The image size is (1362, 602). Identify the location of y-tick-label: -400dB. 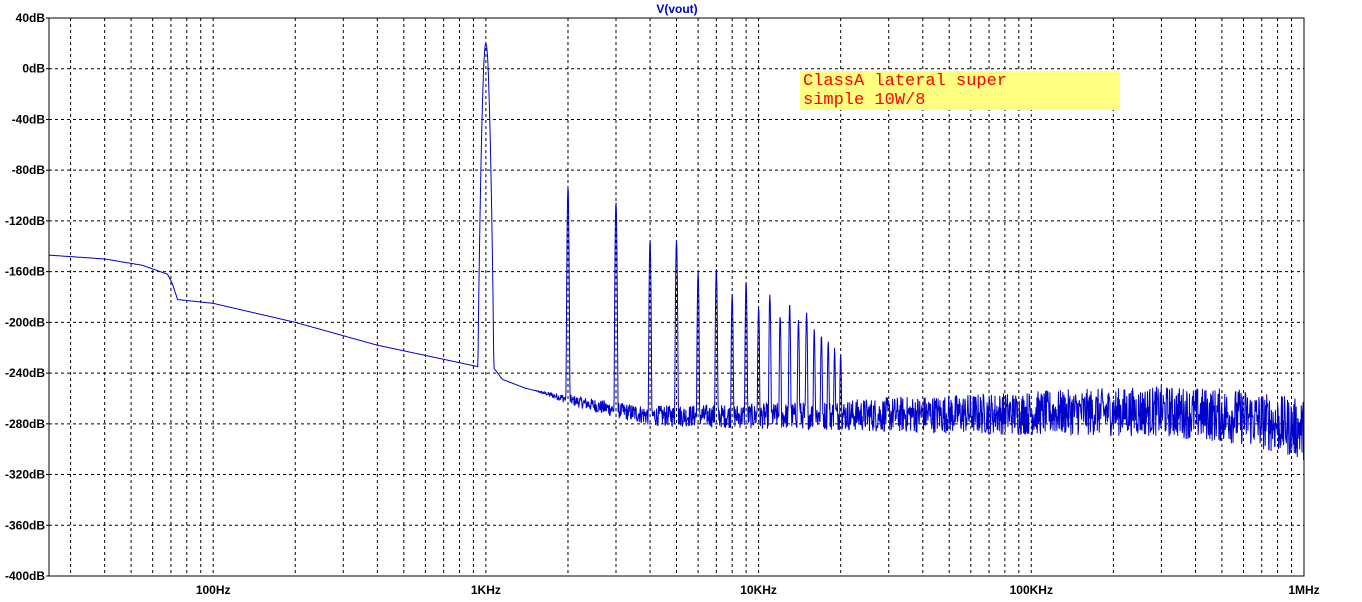
(25, 576).